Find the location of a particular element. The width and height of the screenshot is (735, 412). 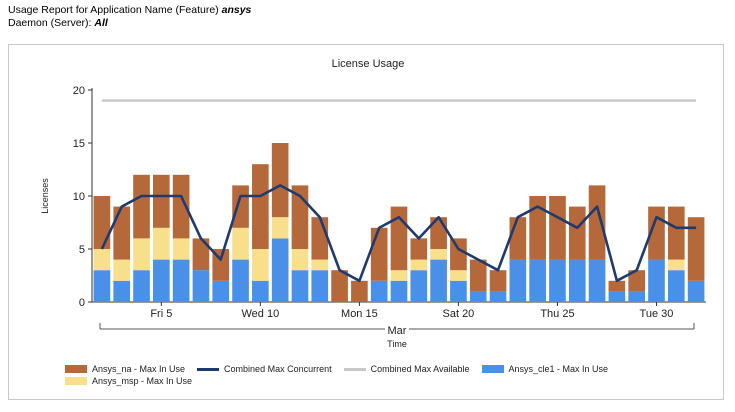

month-label-gap is located at coordinates (397, 329).